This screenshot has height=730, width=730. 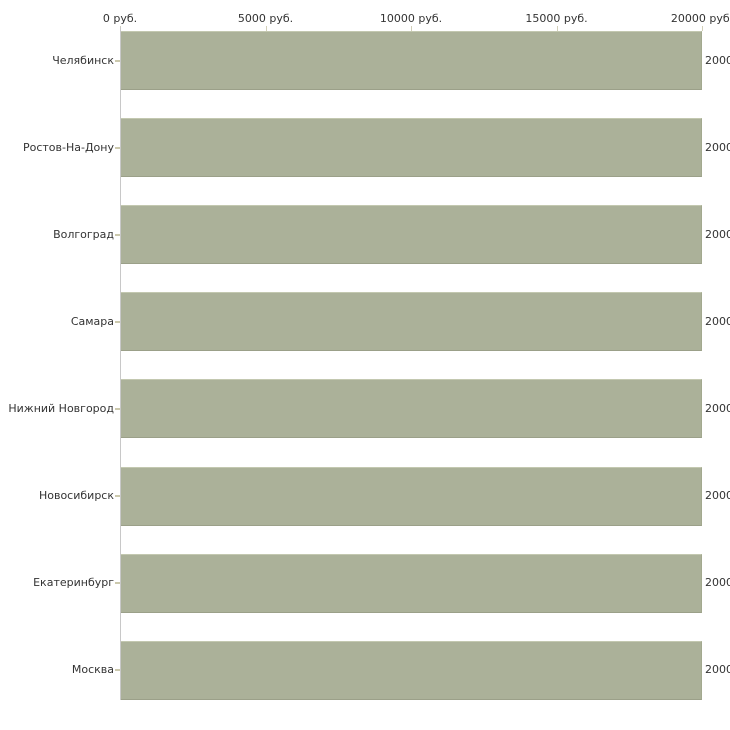 I want to click on category-label: Новосибирск, so click(x=76, y=495).